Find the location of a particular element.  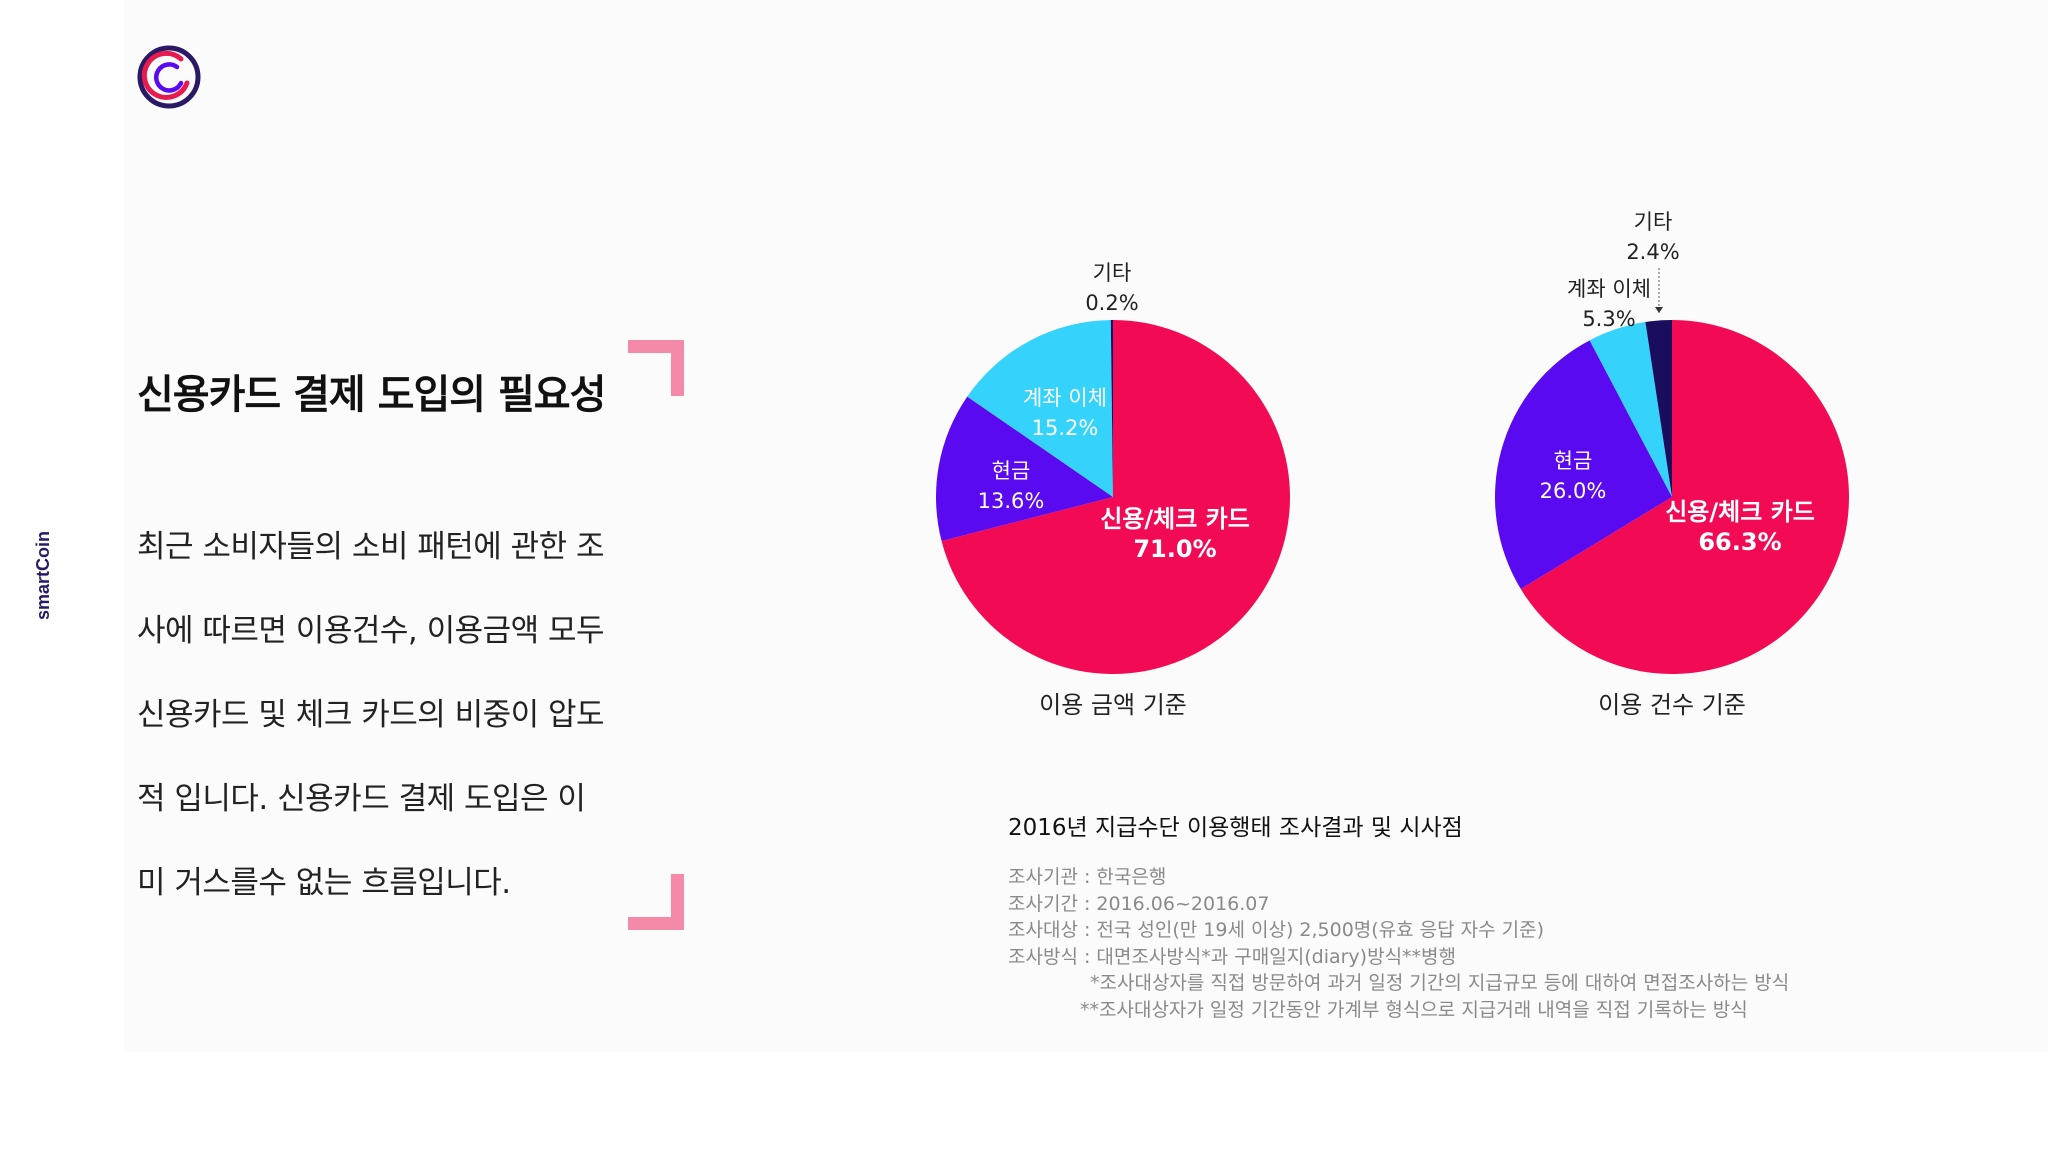

pie-axis-label: 이용 건수 기준 is located at coordinates (1672, 705).